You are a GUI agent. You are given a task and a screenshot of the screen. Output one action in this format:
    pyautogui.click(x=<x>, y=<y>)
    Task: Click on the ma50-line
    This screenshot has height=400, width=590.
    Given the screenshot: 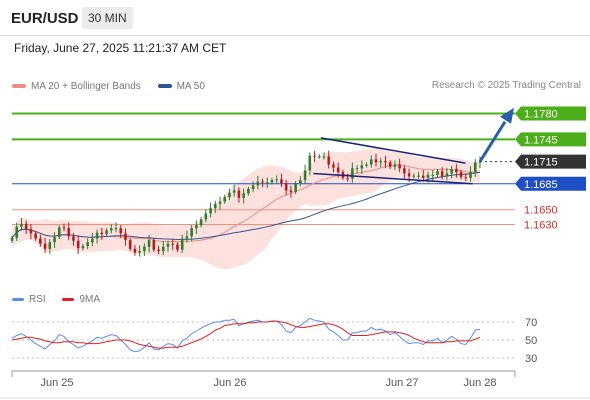 What is the action you would take?
    pyautogui.click(x=246, y=206)
    